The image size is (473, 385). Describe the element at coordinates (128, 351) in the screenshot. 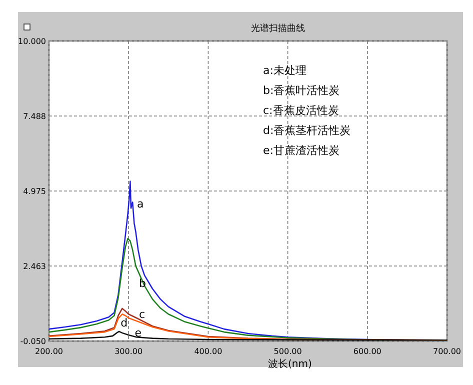

I see `x-tick-label: 300.00` at that location.